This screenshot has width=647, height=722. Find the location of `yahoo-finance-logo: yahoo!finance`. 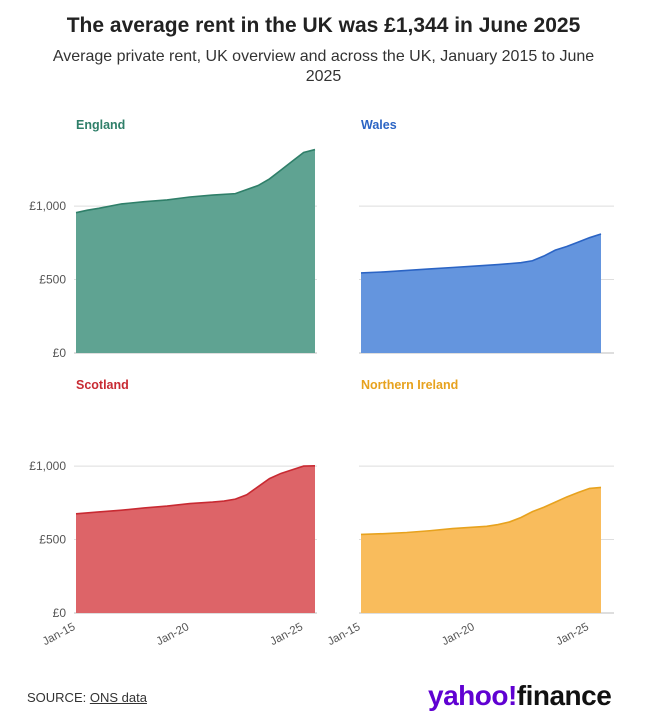

yahoo-finance-logo: yahoo!finance is located at coordinates (520, 696).